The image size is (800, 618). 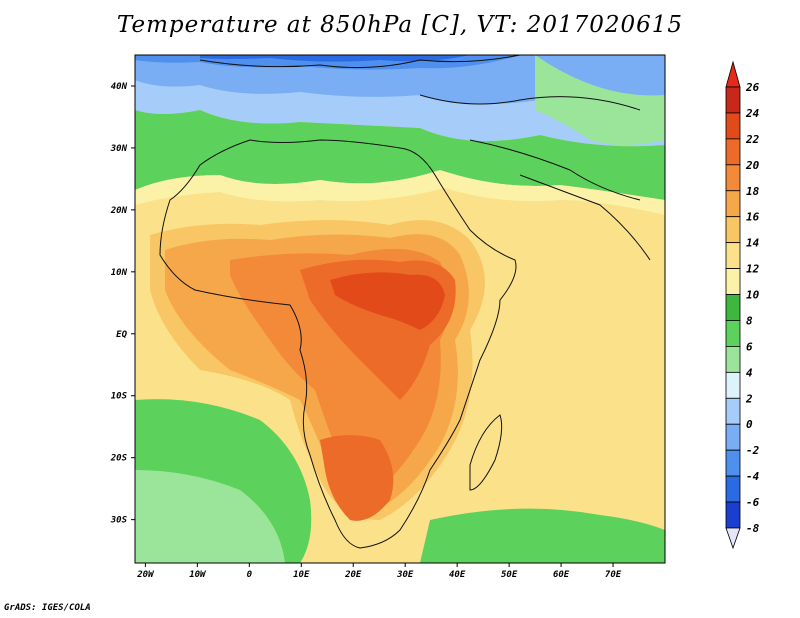 I want to click on x-tick-label: 60E, so click(x=561, y=575).